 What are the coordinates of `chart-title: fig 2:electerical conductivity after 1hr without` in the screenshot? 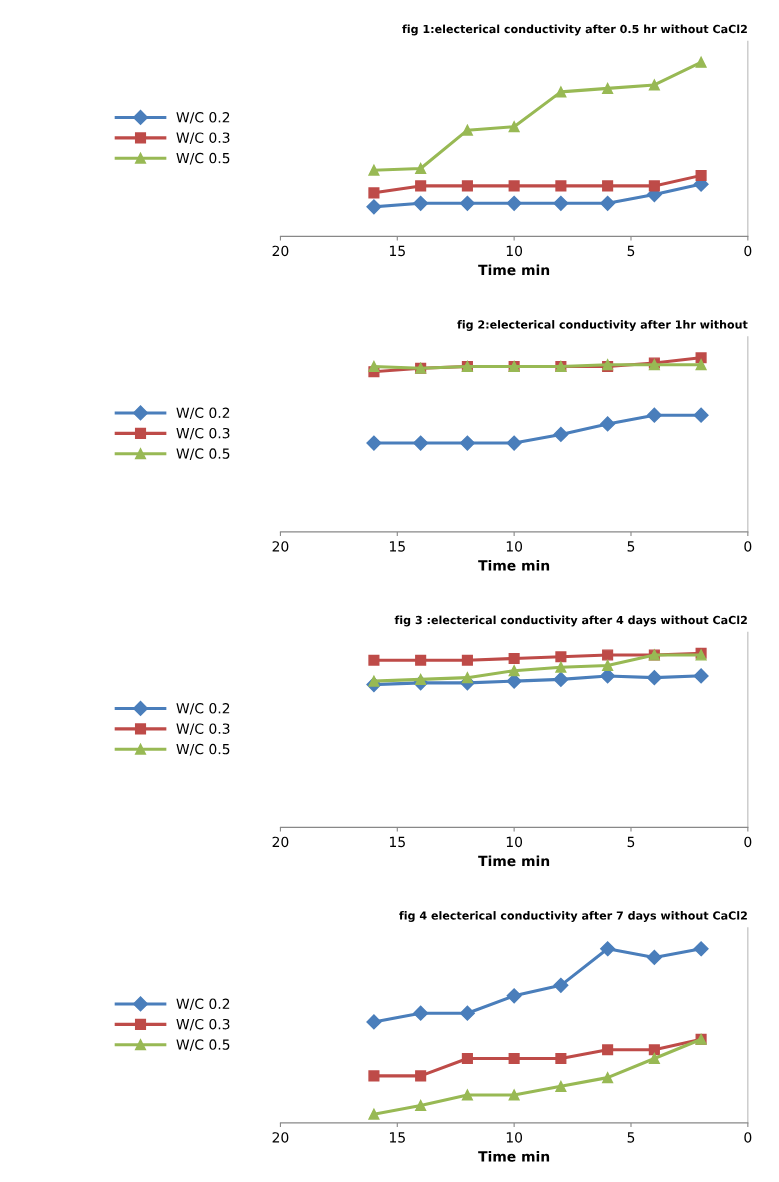 It's located at (602, 325).